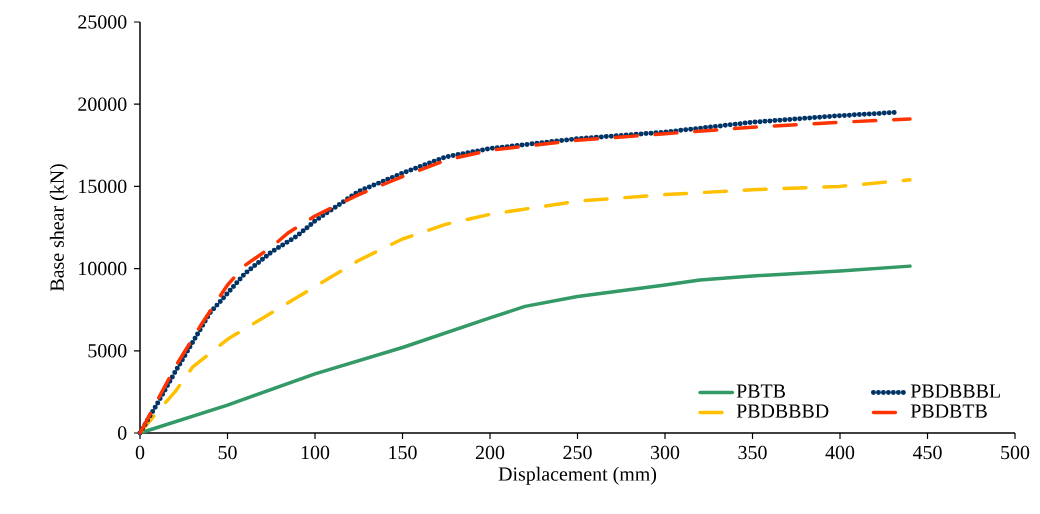 This screenshot has height=514, width=1040. I want to click on x-tick-label: 350, so click(752, 452).